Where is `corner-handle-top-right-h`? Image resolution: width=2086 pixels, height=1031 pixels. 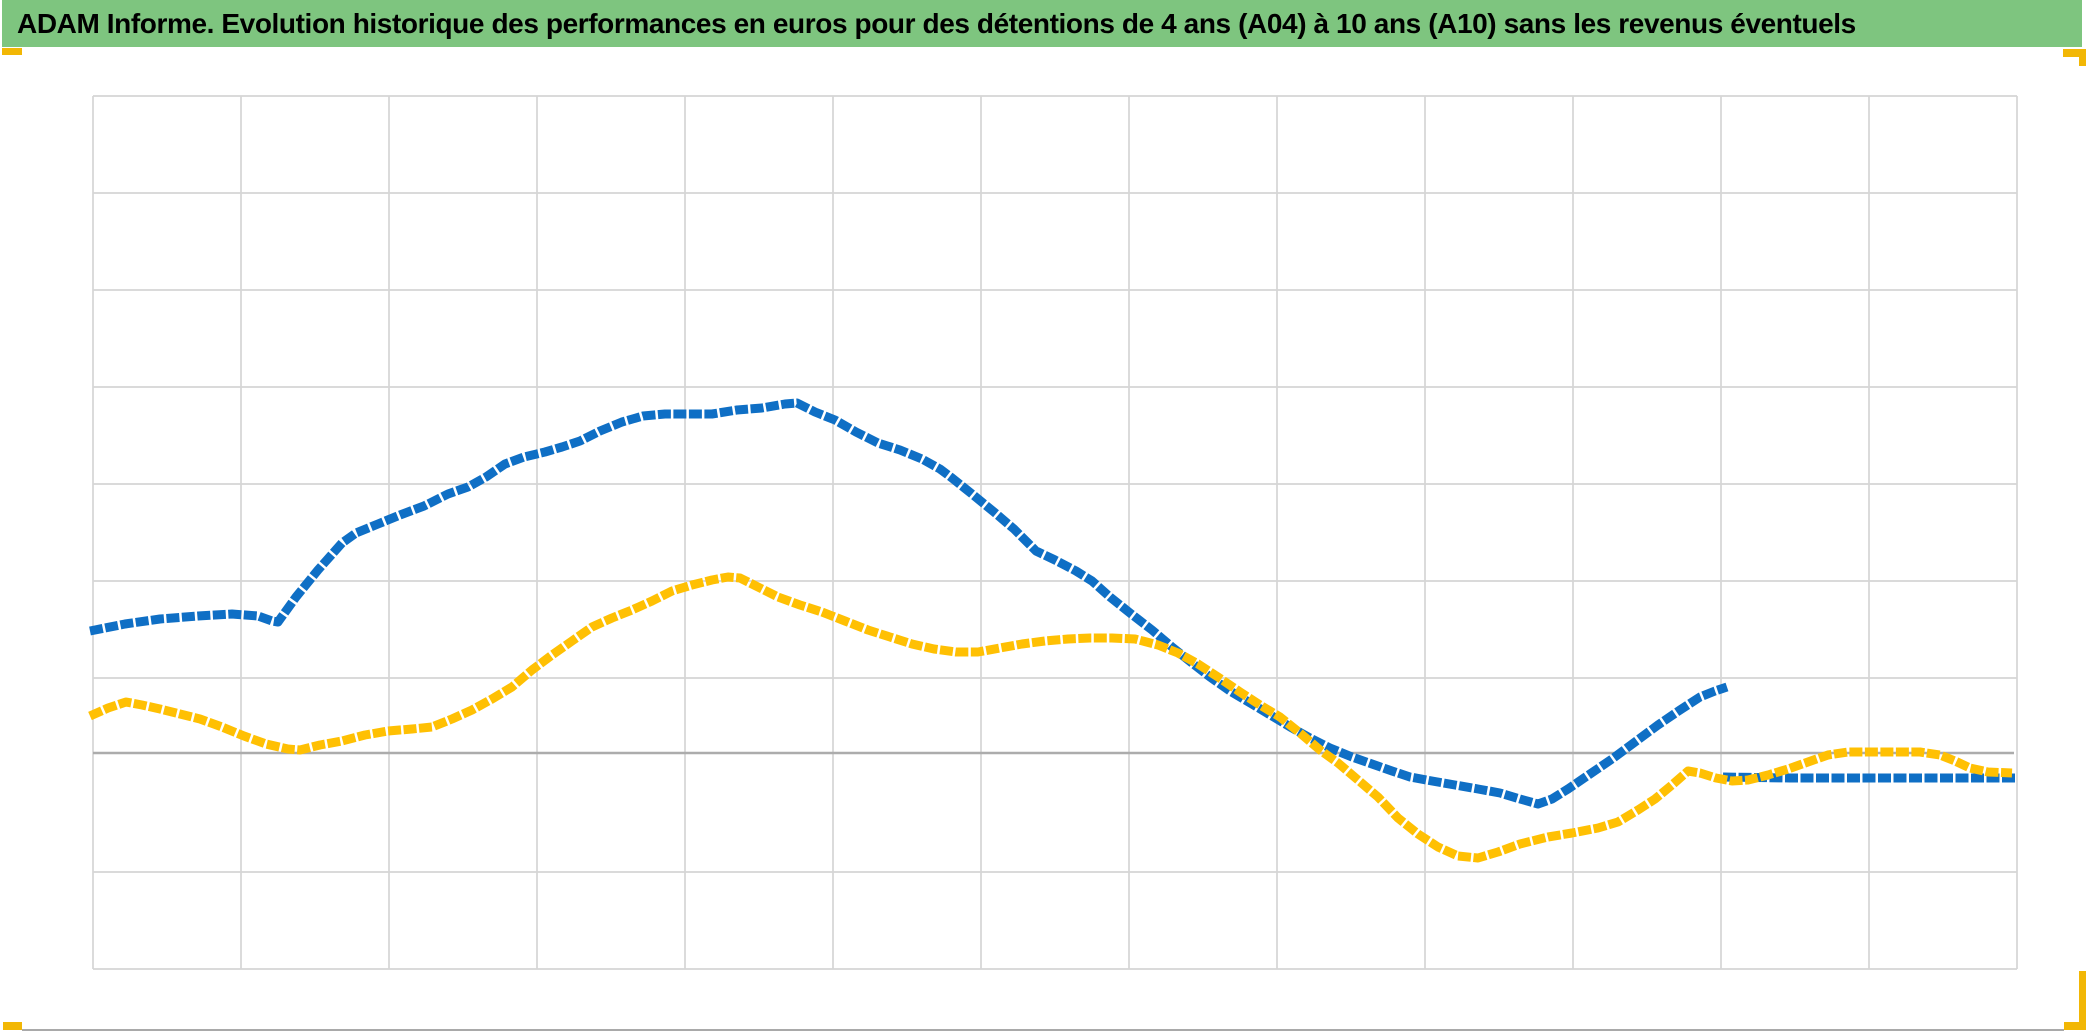
corner-handle-top-right-h is located at coordinates (2074, 53).